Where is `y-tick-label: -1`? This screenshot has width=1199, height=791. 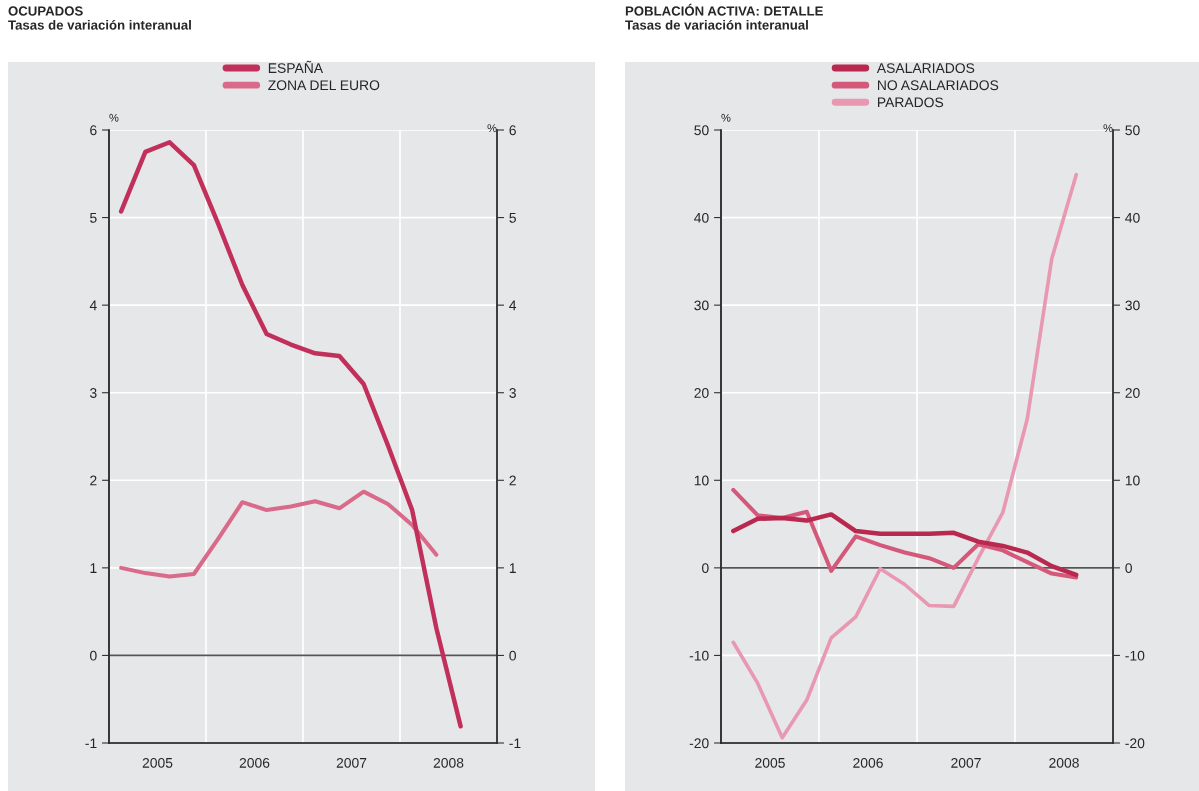
y-tick-label: -1 is located at coordinates (91, 743).